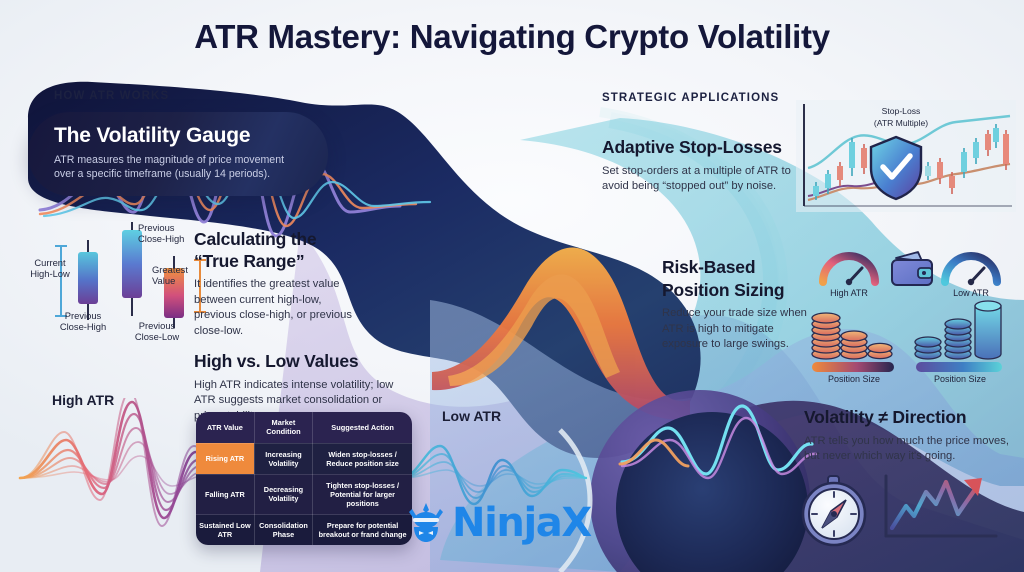 The image size is (1024, 572). I want to click on low-atr-gauge-icon, so click(971, 269).